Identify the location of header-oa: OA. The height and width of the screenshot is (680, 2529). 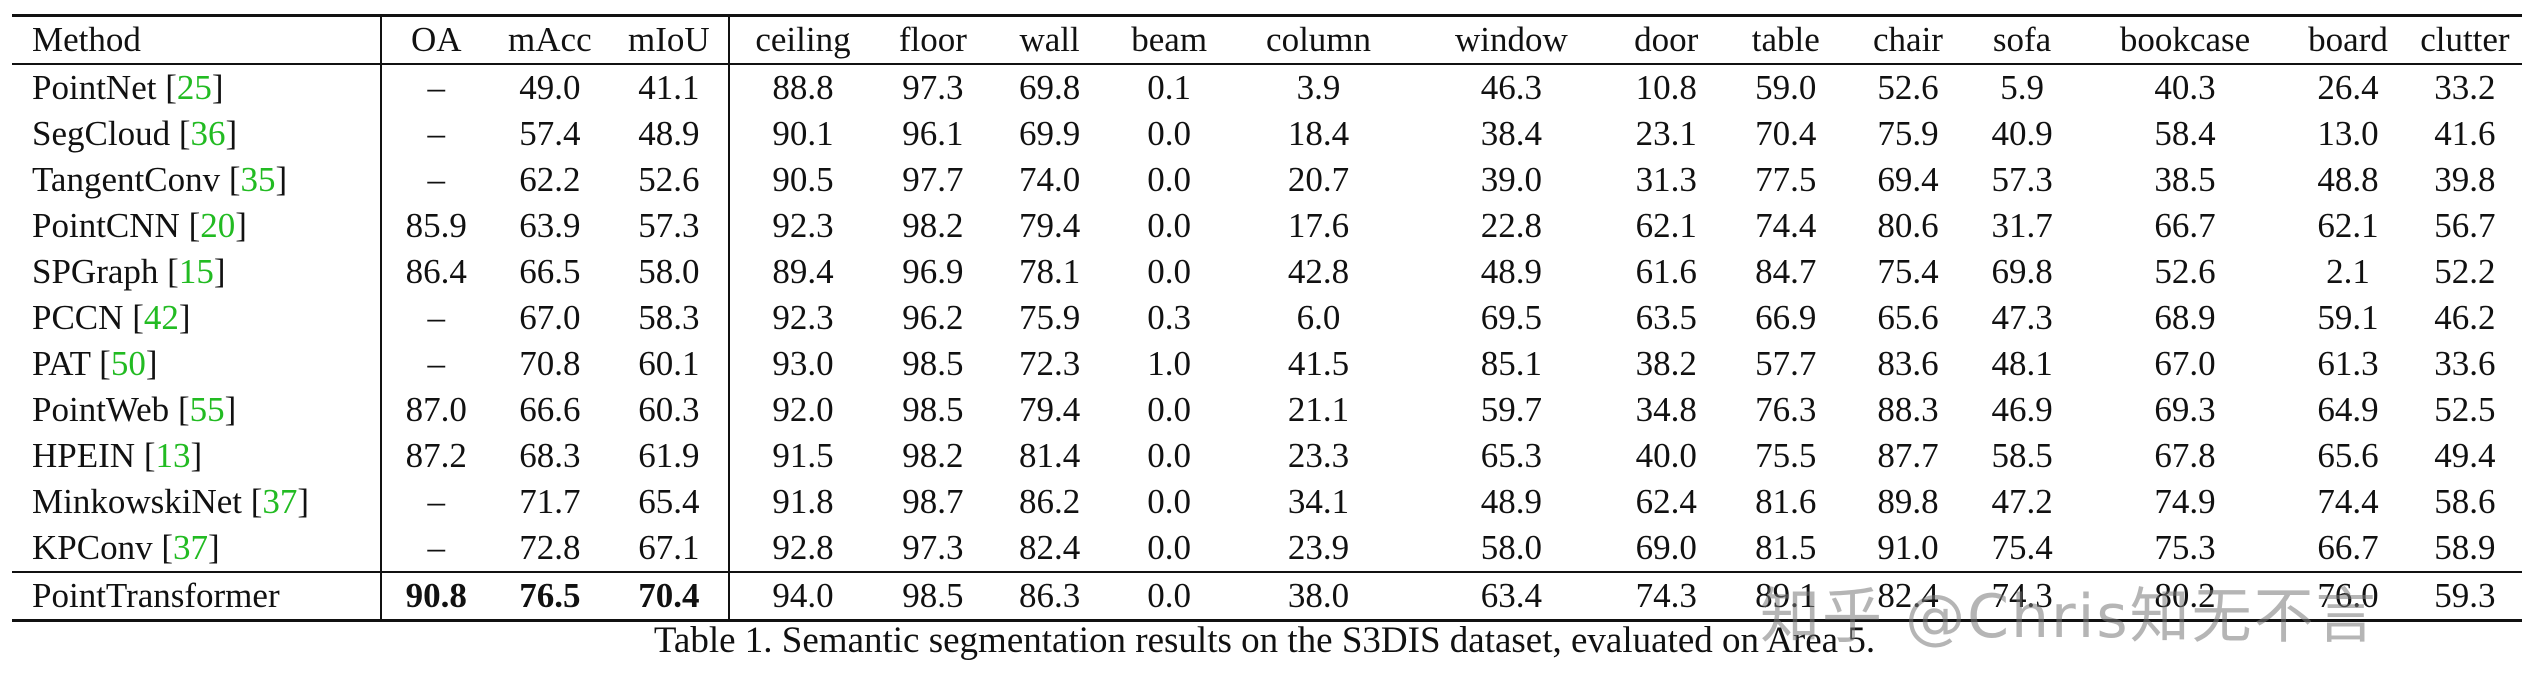
(436, 39).